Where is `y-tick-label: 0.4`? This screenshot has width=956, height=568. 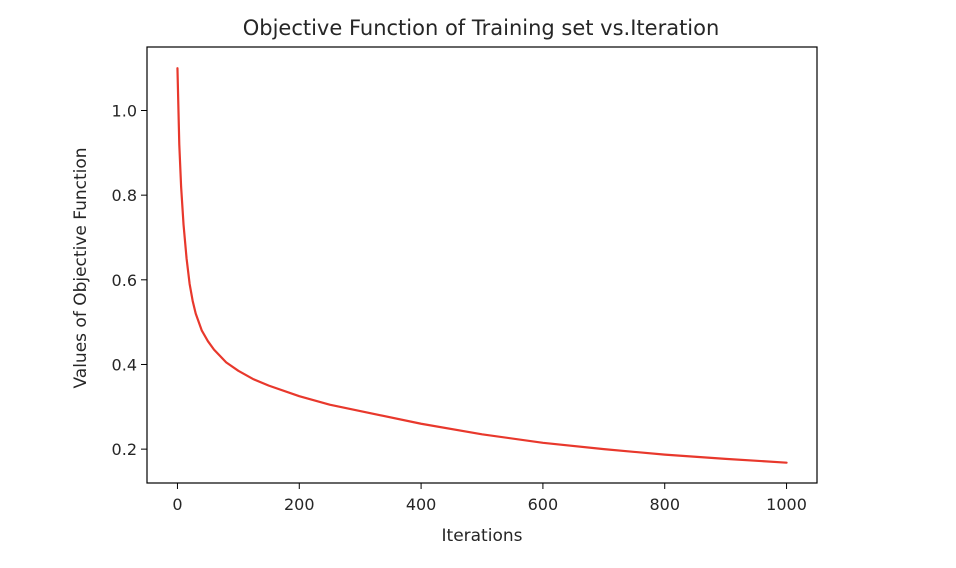 y-tick-label: 0.4 is located at coordinates (124, 364).